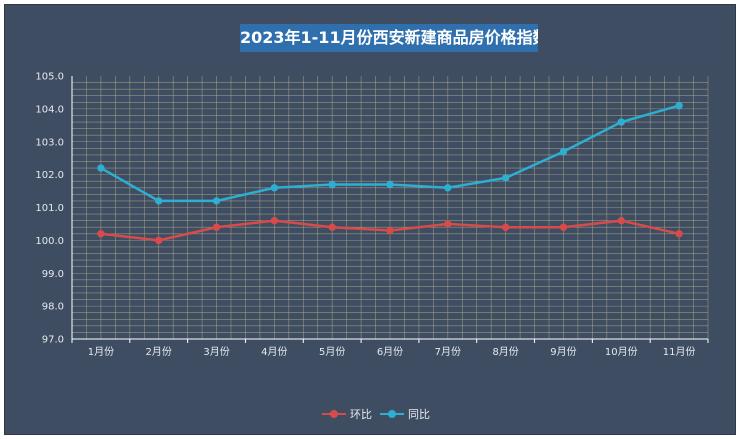 The width and height of the screenshot is (740, 439). I want to click on legend-item-series-2: 同比, so click(405, 414).